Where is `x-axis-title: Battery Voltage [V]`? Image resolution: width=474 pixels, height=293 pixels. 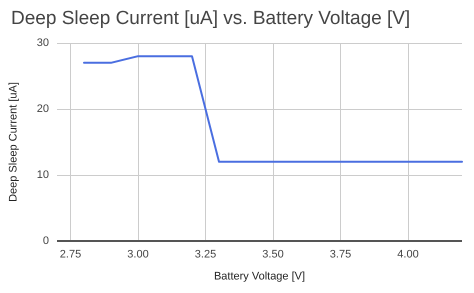
x-axis-title: Battery Voltage [V] is located at coordinates (260, 276).